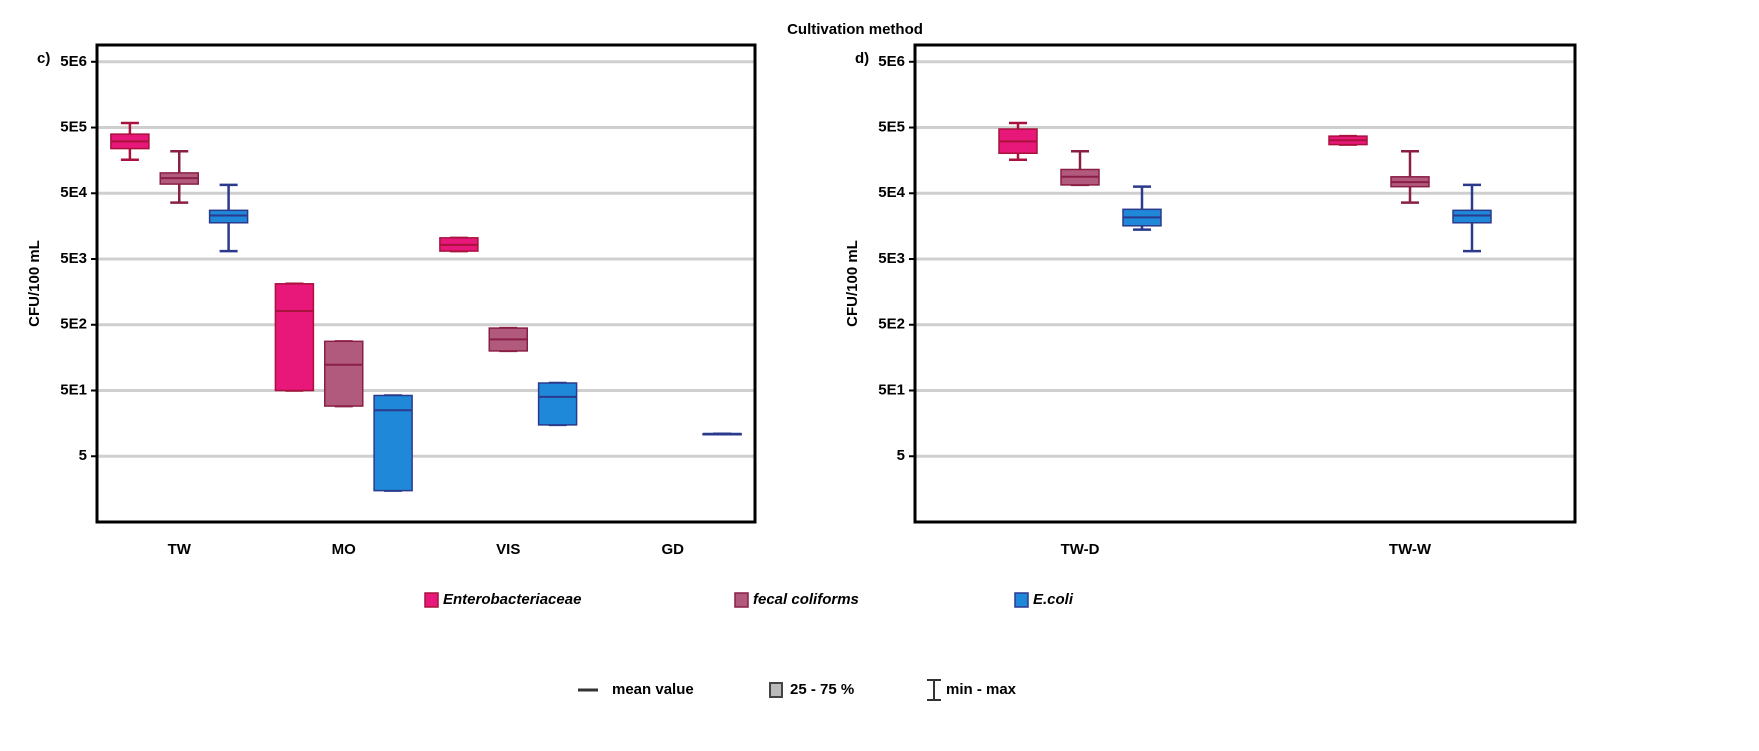 The height and width of the screenshot is (751, 1759). Describe the element at coordinates (806, 599) in the screenshot. I see `legend-label: fecal coliforms` at that location.